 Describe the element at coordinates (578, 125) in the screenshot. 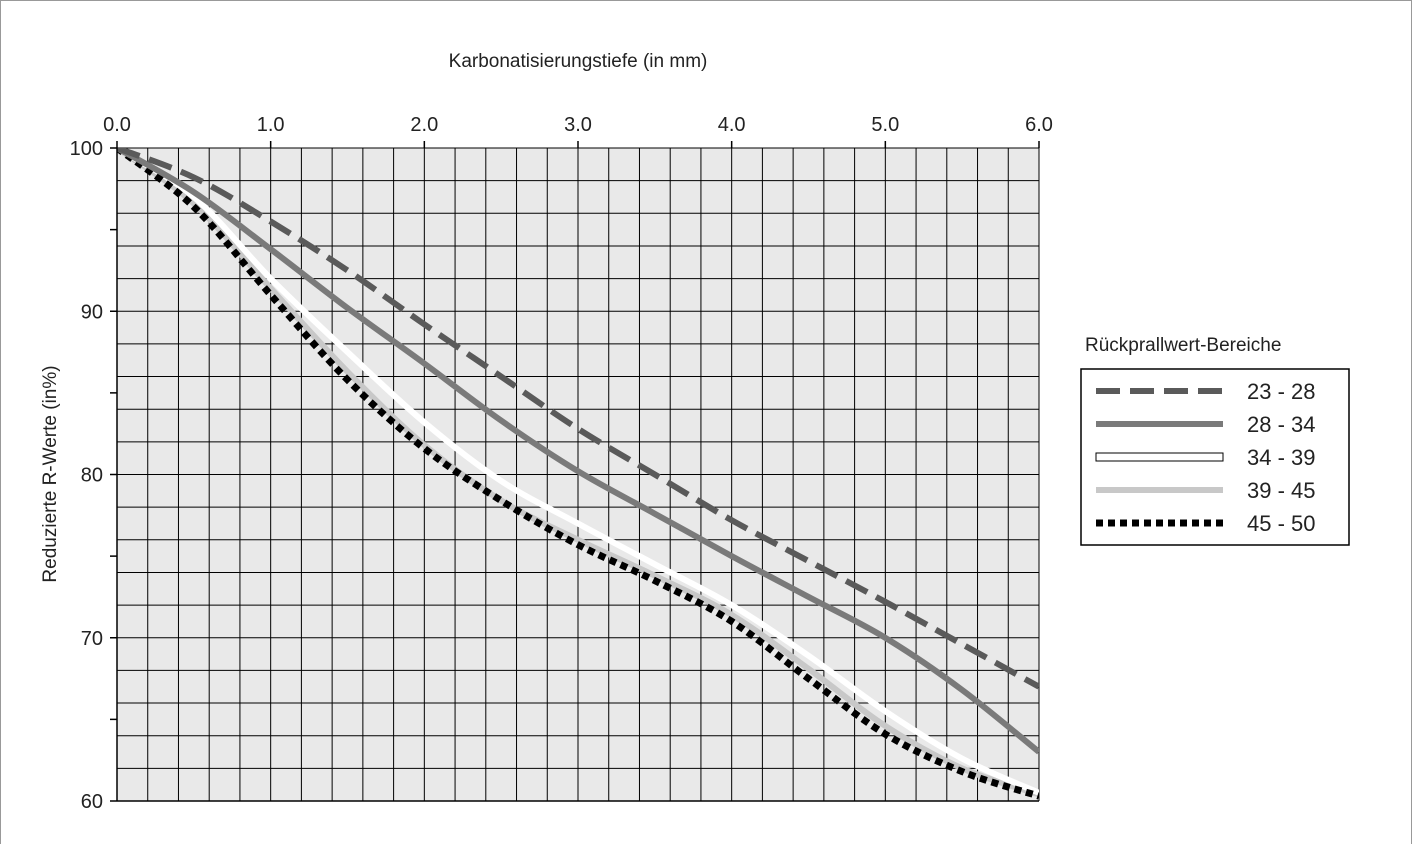

I see `x-tick-label: 3.0` at that location.